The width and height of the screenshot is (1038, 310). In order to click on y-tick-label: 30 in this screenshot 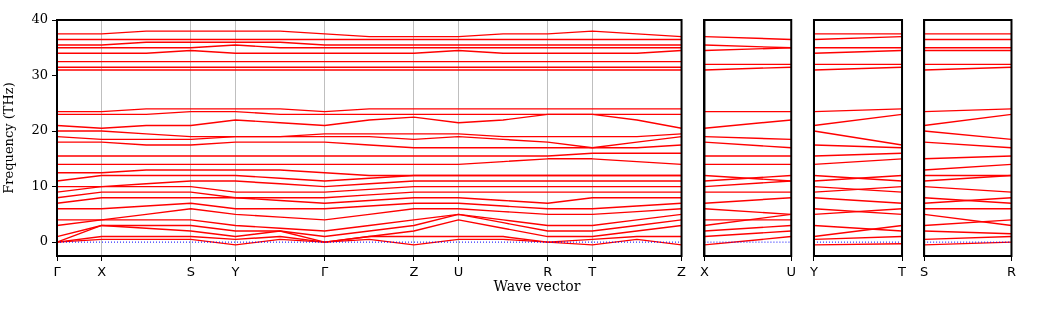, I will do `click(39, 74)`.